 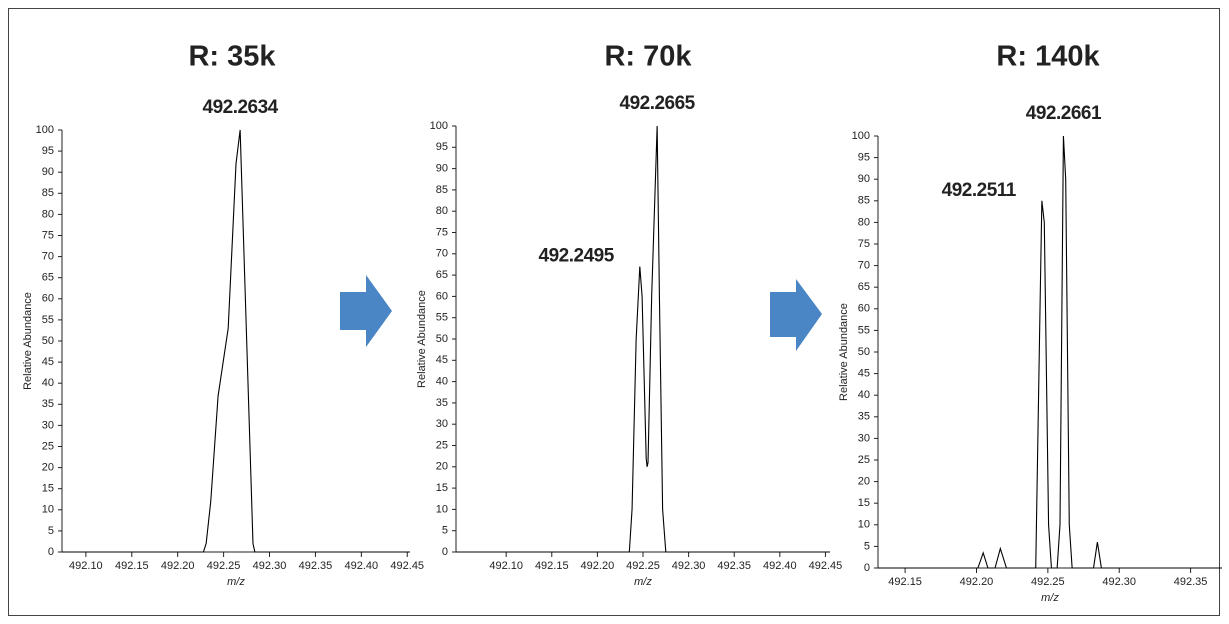 I want to click on peak-label: 492.2634, so click(x=241, y=107).